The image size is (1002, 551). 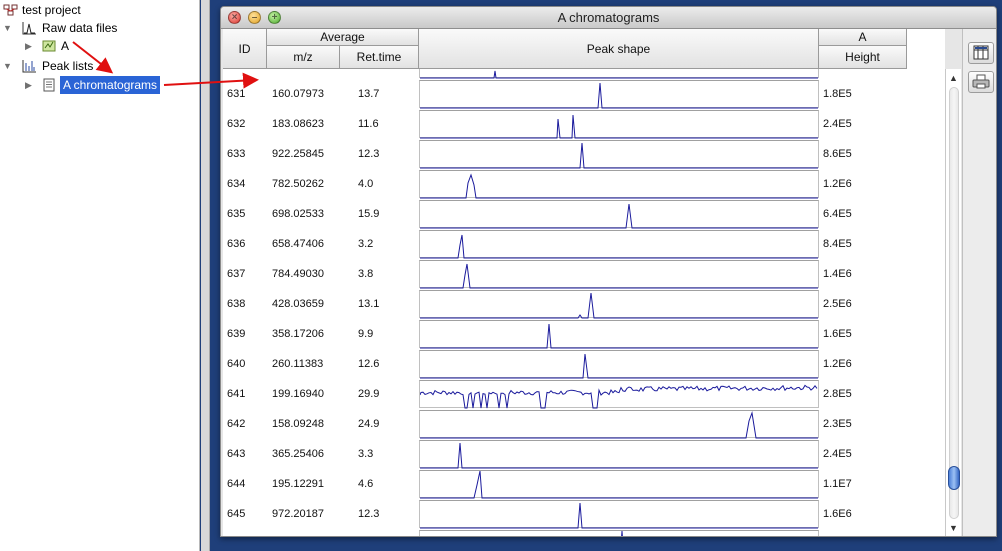 I want to click on table-row: 633 922.25845 12.3 8.6E5, so click(x=583, y=154).